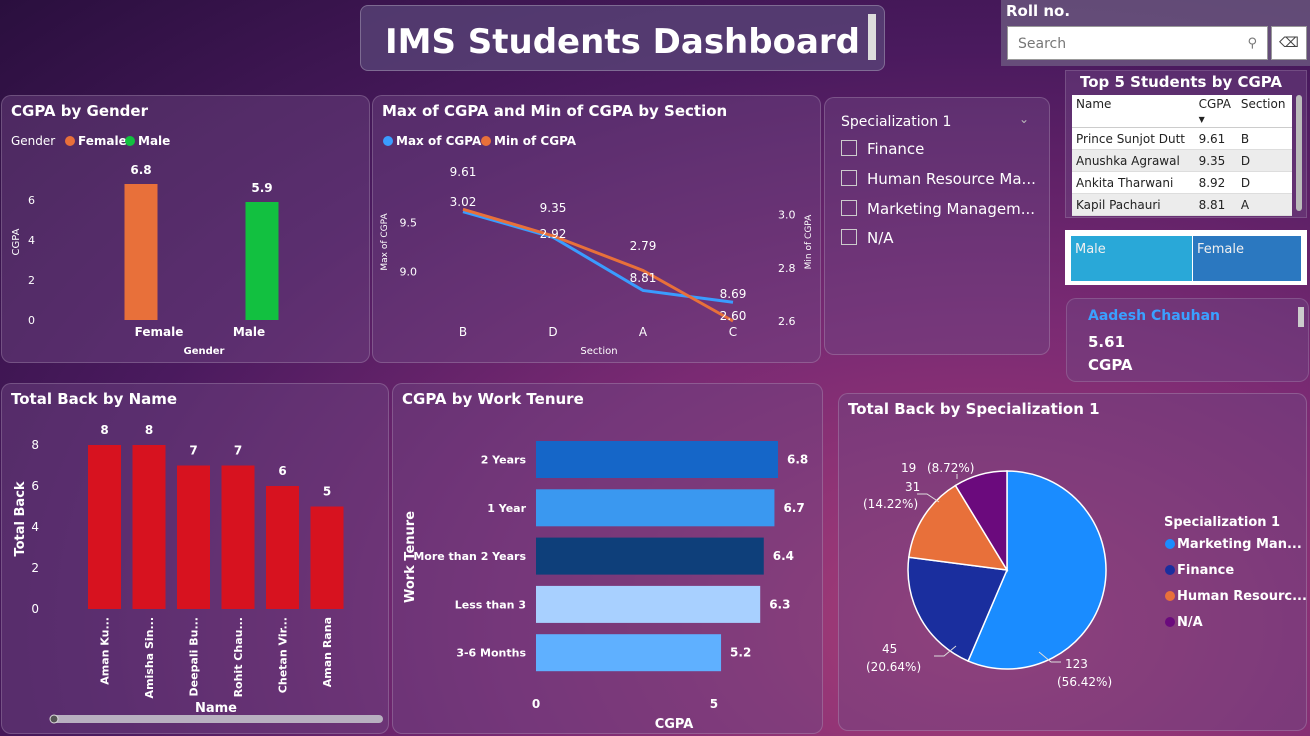  What do you see at coordinates (1299, 153) in the screenshot?
I see `table-scrollbar` at bounding box center [1299, 153].